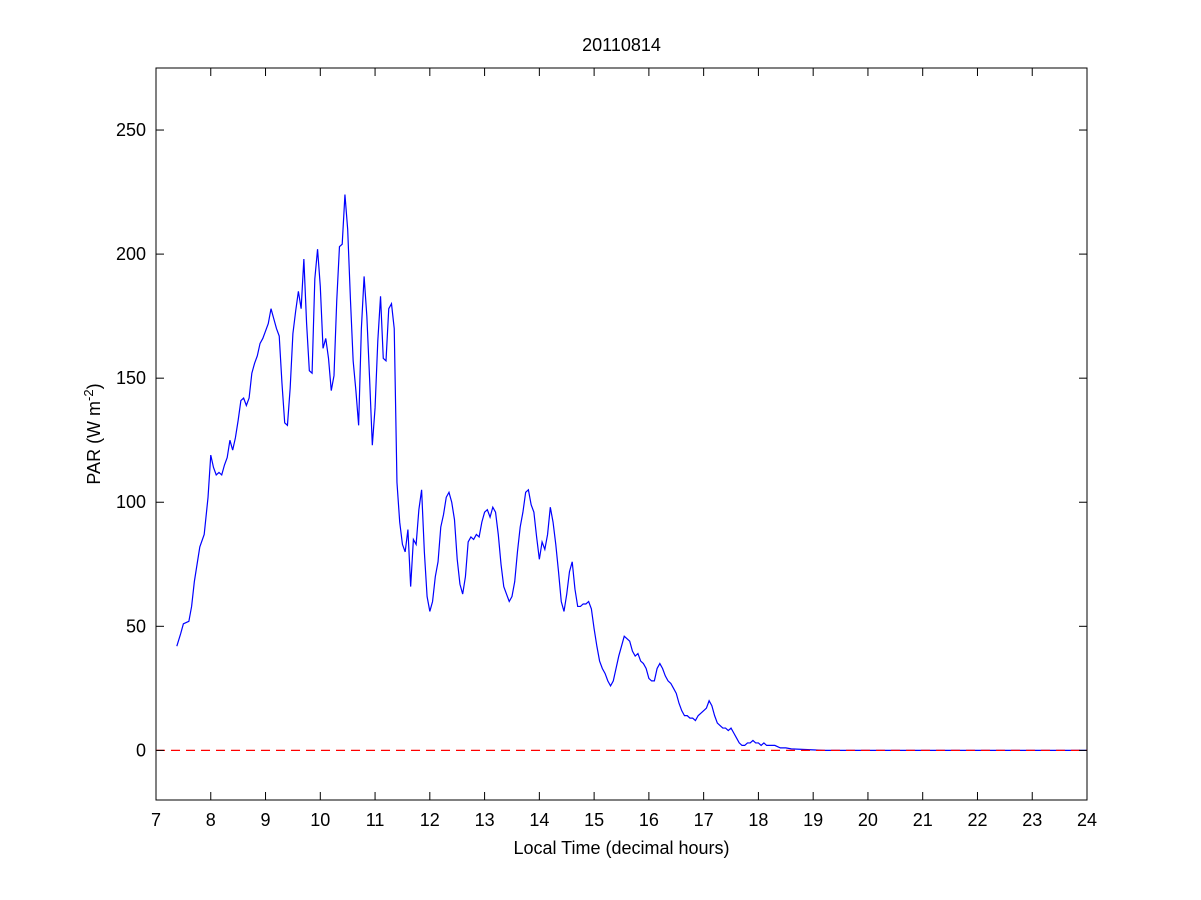 Image resolution: width=1201 pixels, height=900 pixels. I want to click on x-tick-label: 19, so click(813, 820).